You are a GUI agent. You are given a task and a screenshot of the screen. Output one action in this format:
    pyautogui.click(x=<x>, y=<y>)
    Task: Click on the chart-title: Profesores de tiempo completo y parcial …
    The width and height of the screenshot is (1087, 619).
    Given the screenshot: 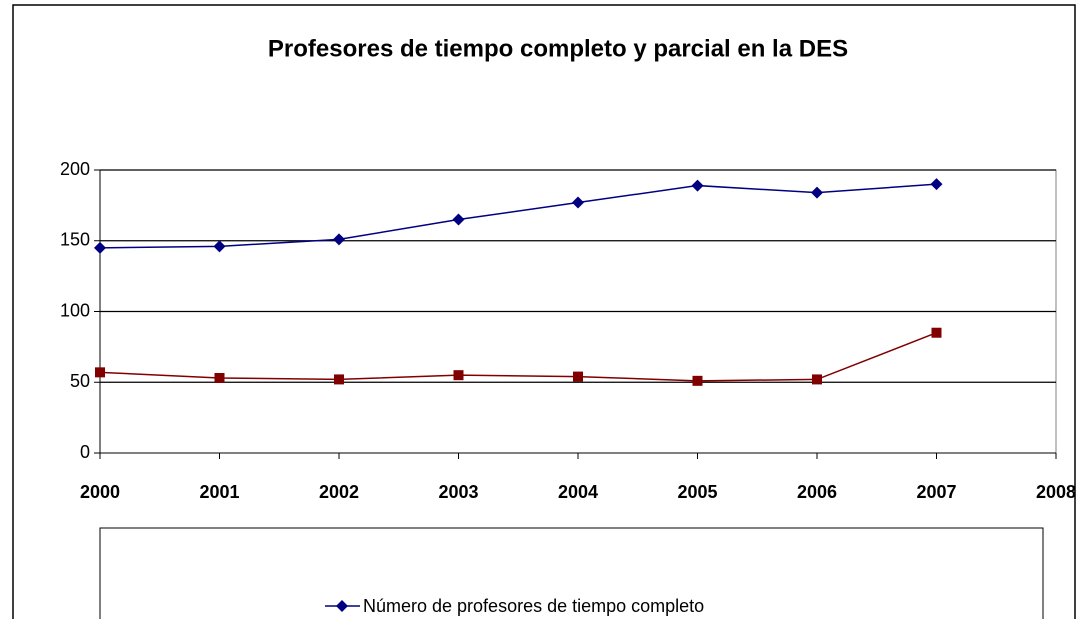 What is the action you would take?
    pyautogui.click(x=558, y=48)
    